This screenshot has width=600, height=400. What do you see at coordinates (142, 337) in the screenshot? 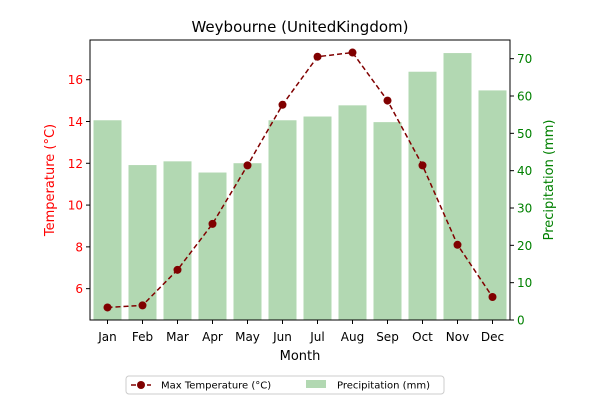
I see `x-tick-label: Feb` at bounding box center [142, 337].